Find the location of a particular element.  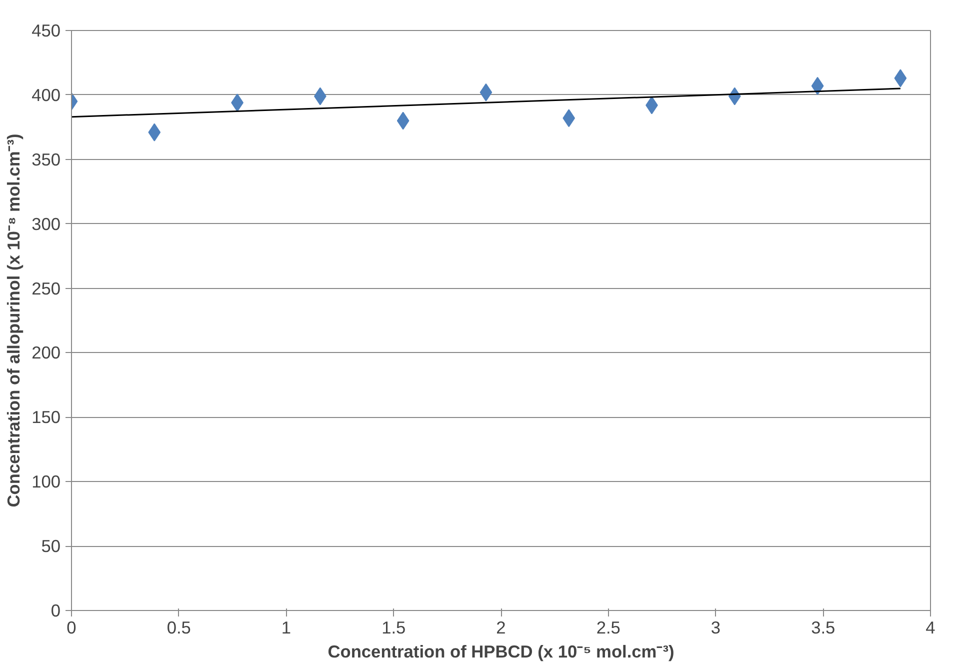

y-tick-label: 400 is located at coordinates (46, 94).